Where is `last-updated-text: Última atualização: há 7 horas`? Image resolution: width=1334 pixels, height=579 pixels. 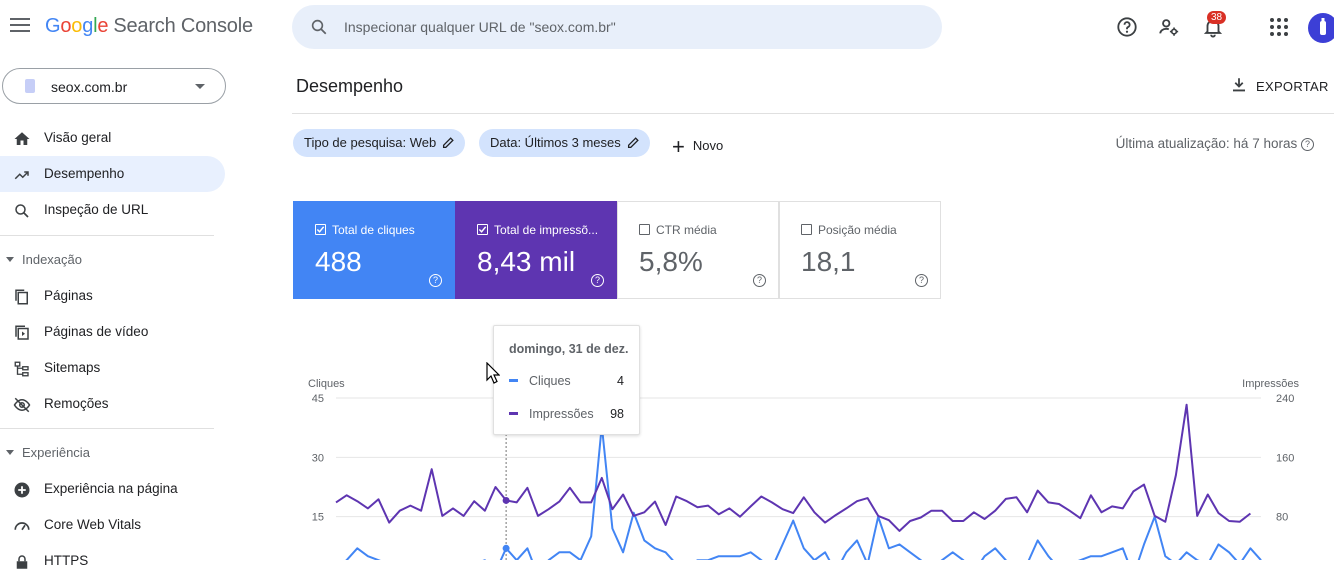
last-updated-text: Última atualização: há 7 horas is located at coordinates (1206, 143).